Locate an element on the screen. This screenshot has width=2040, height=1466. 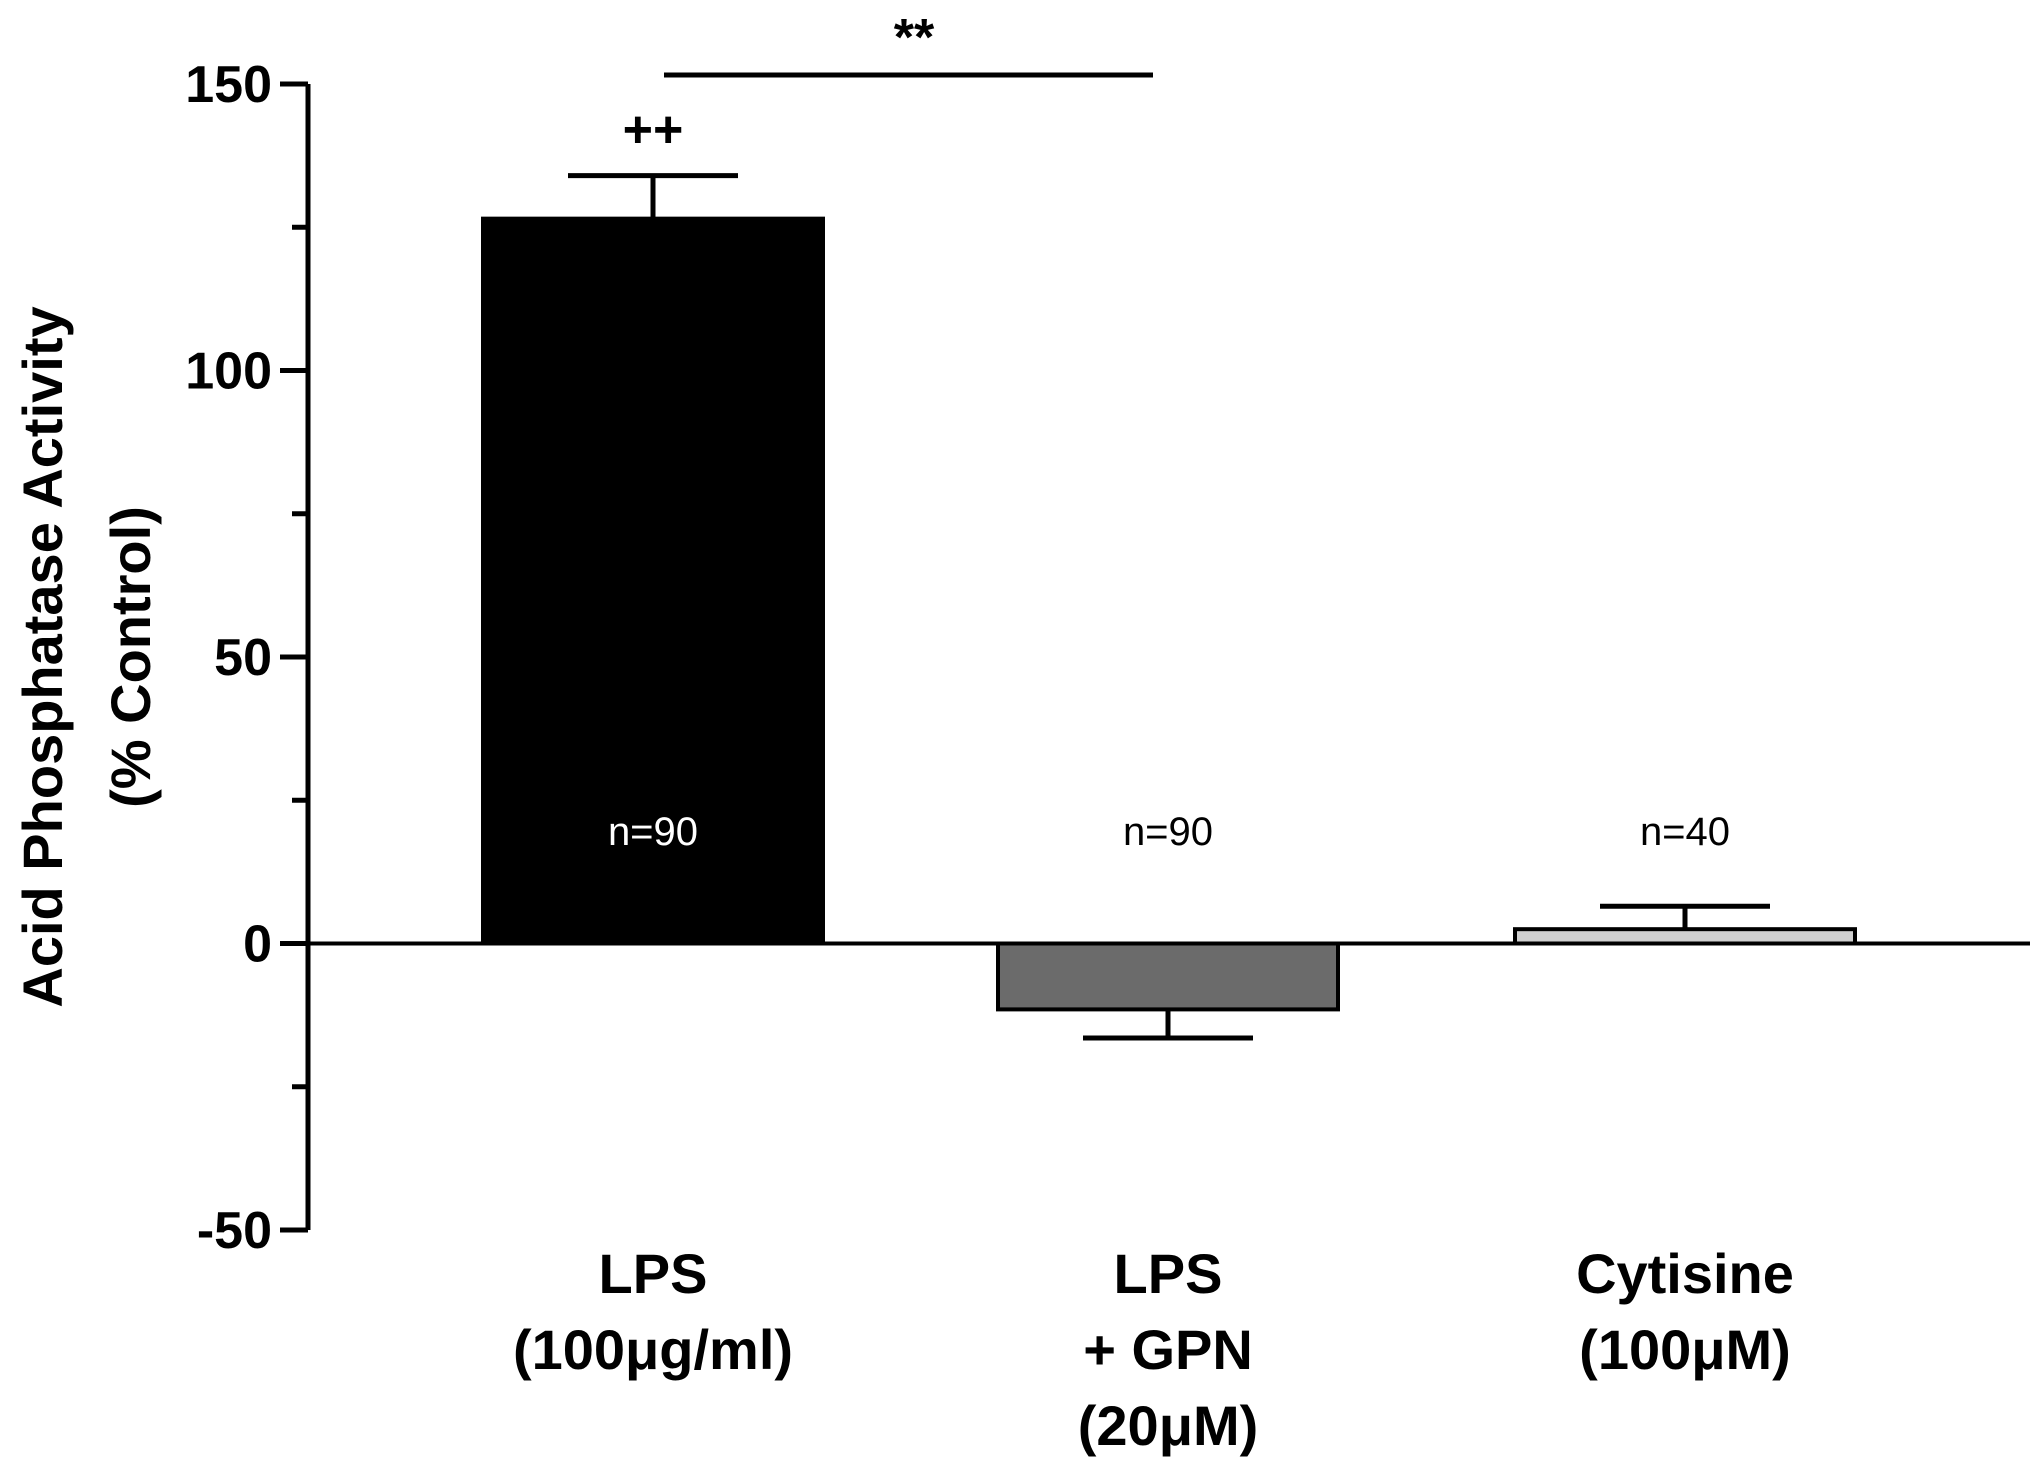
y-tick-label: -50 is located at coordinates (234, 1231).